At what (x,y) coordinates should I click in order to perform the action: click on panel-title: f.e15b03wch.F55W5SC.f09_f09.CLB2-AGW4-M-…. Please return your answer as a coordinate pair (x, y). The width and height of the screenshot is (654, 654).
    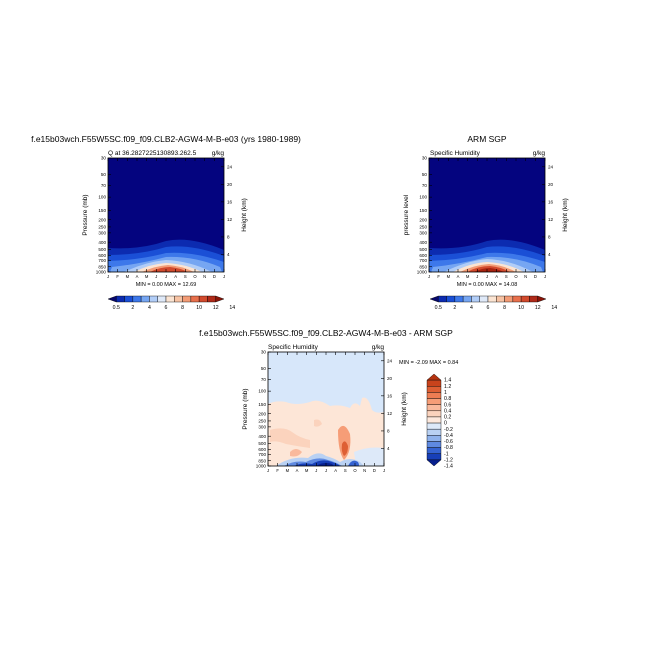
    Looking at the image, I should click on (326, 333).